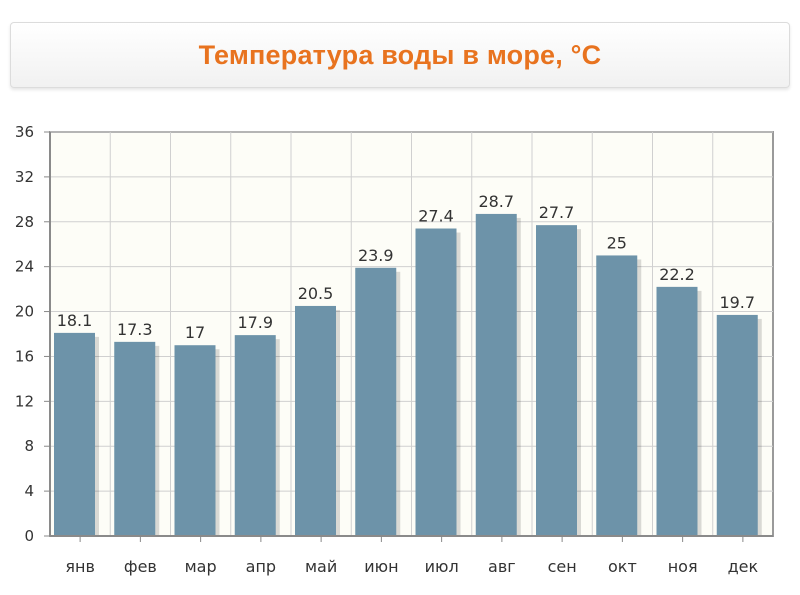 Image resolution: width=800 pixels, height=595 pixels. Describe the element at coordinates (135, 329) in the screenshot. I see `data-label: 17.3` at that location.